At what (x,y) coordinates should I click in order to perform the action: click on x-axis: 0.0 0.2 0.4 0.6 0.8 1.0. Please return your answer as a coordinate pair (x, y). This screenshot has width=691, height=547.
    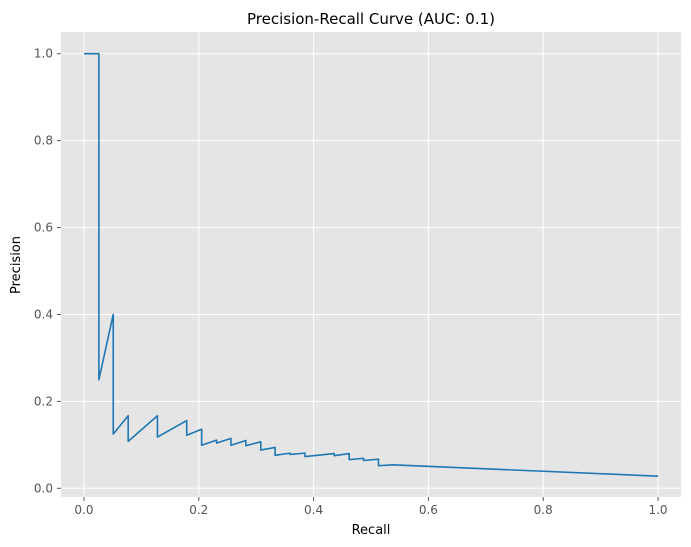
    Looking at the image, I should click on (371, 507).